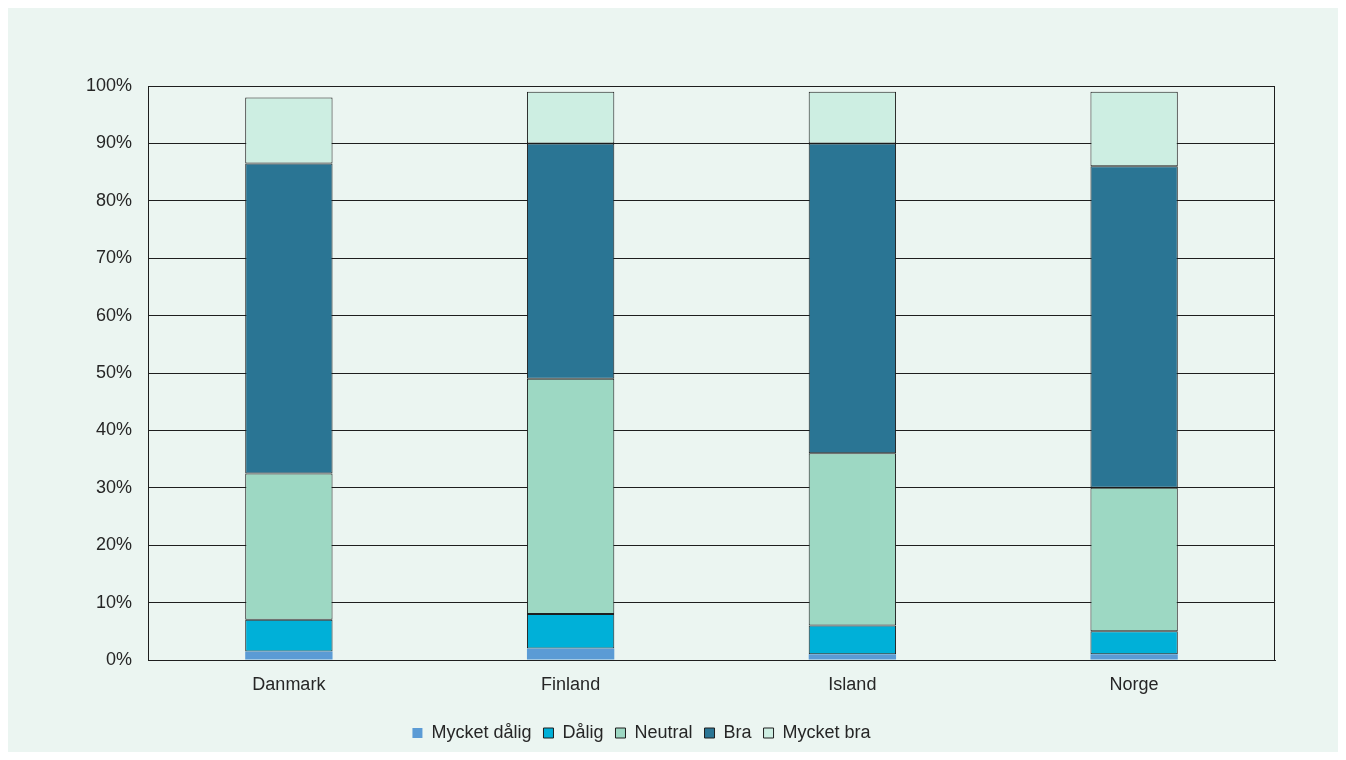 The width and height of the screenshot is (1346, 760). Describe the element at coordinates (113, 429) in the screenshot. I see `y-tick-label: 40%` at that location.